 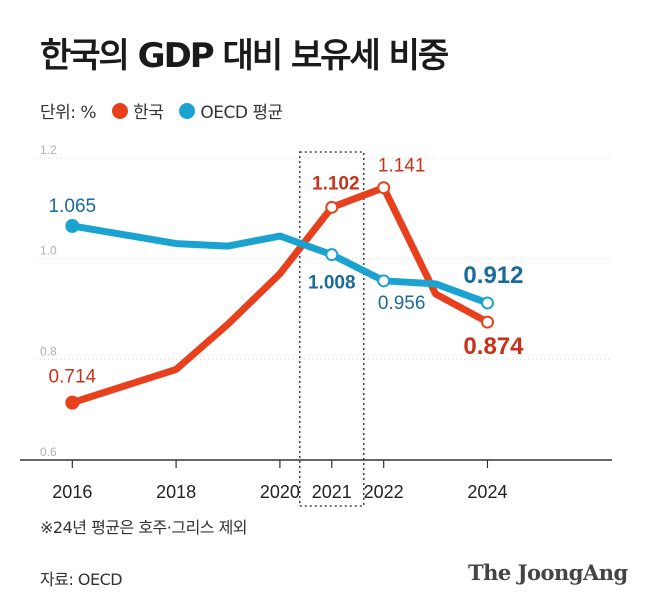 I want to click on y-tick-label: 0.8, so click(x=48, y=351).